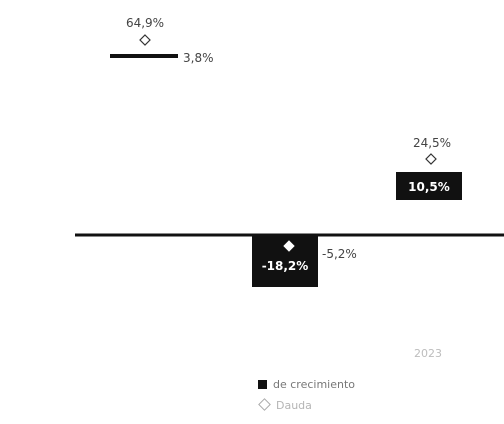  I want to click on diamond-swatch-icon, so click(264, 404).